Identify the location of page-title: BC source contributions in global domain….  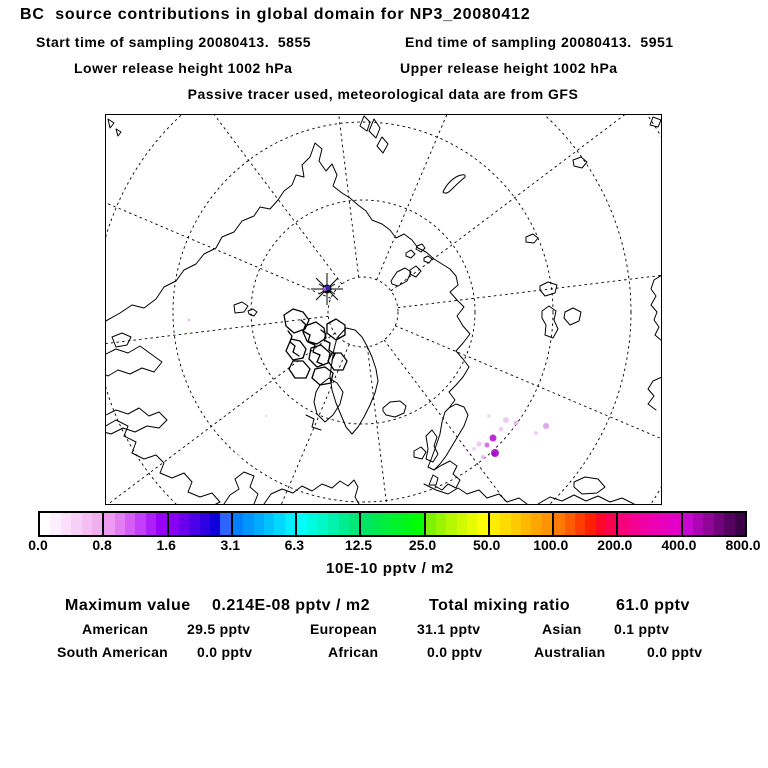
(275, 14).